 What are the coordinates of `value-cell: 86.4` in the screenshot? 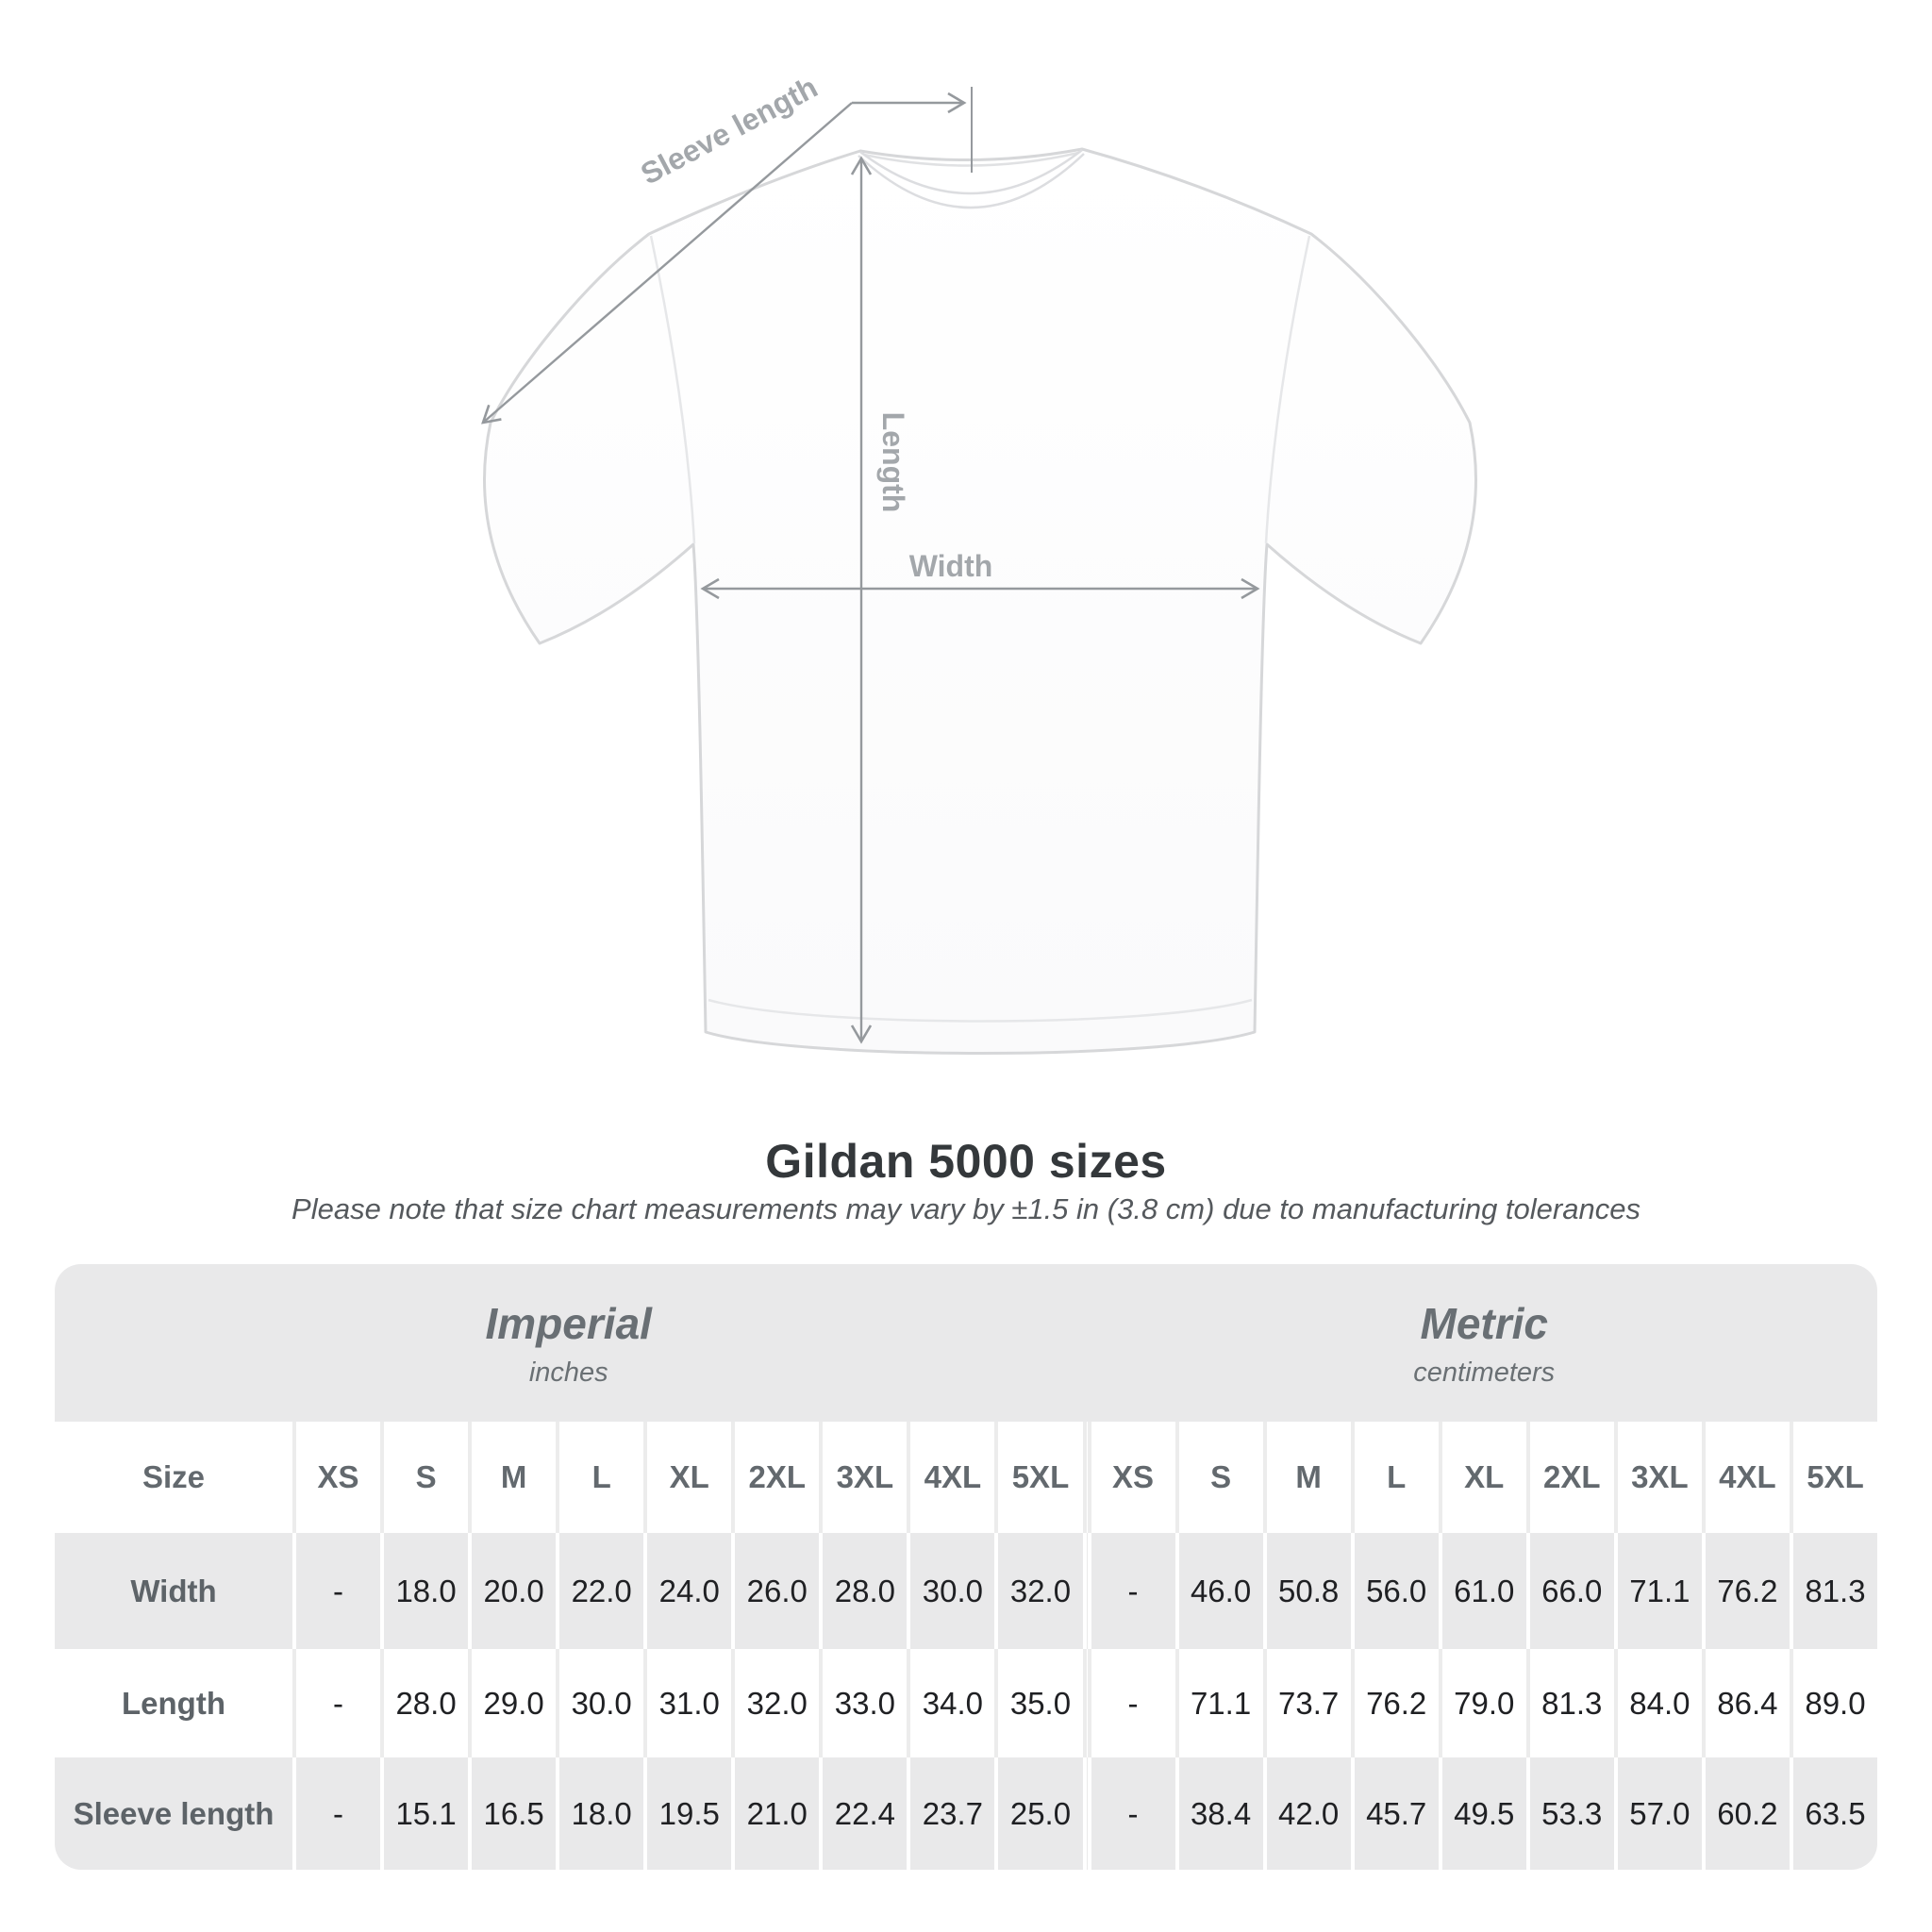 It's located at (1748, 1703).